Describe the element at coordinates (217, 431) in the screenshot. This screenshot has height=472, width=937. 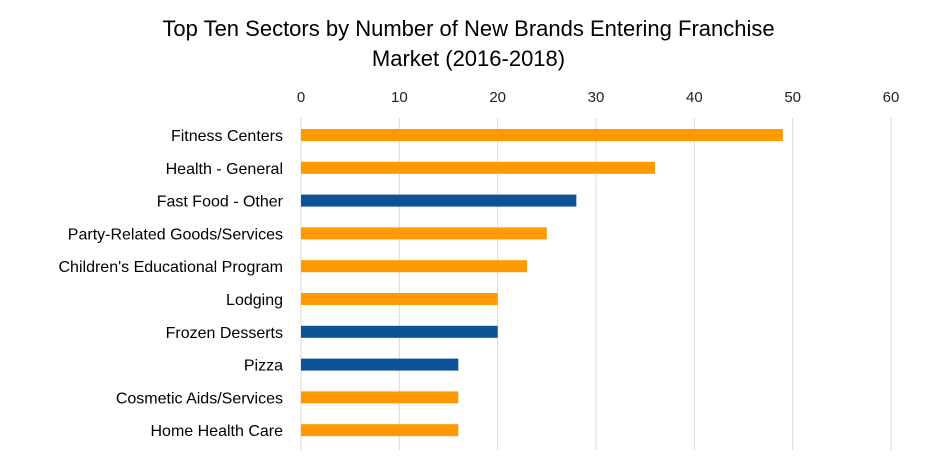
I see `category-label: Home Health Care` at that location.